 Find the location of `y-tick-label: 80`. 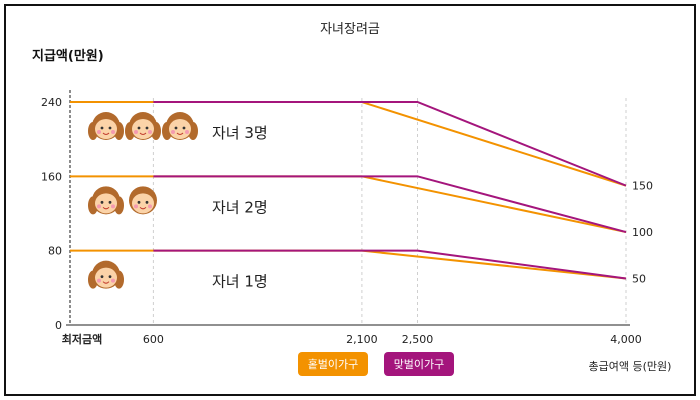

y-tick-label: 80 is located at coordinates (55, 251).